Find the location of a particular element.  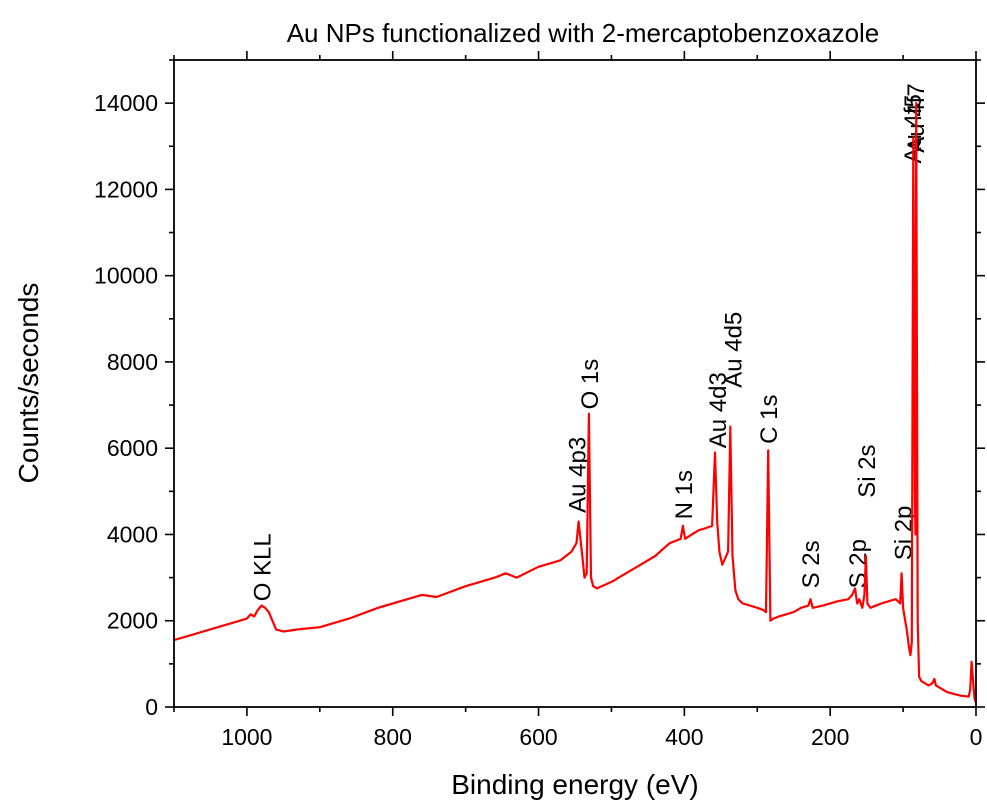

peak-label: Si 2s is located at coordinates (867, 470).